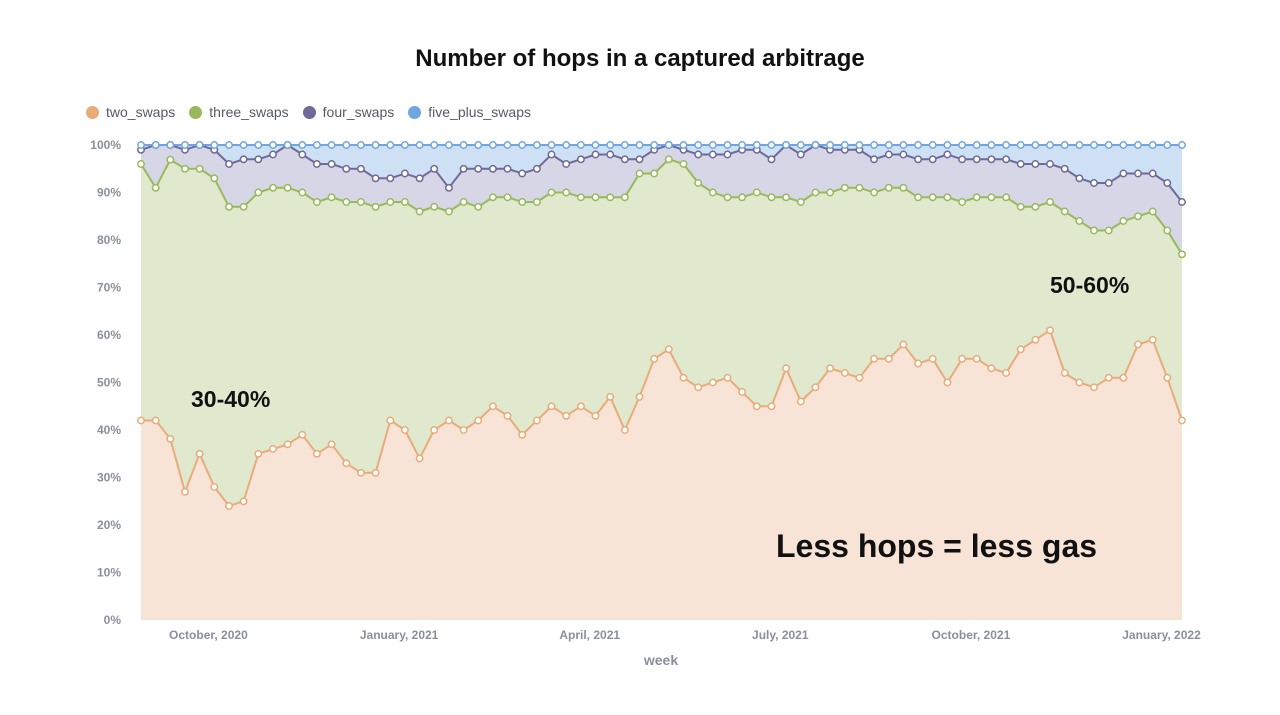  I want to click on annotation-left-range: 30-40%, so click(231, 399).